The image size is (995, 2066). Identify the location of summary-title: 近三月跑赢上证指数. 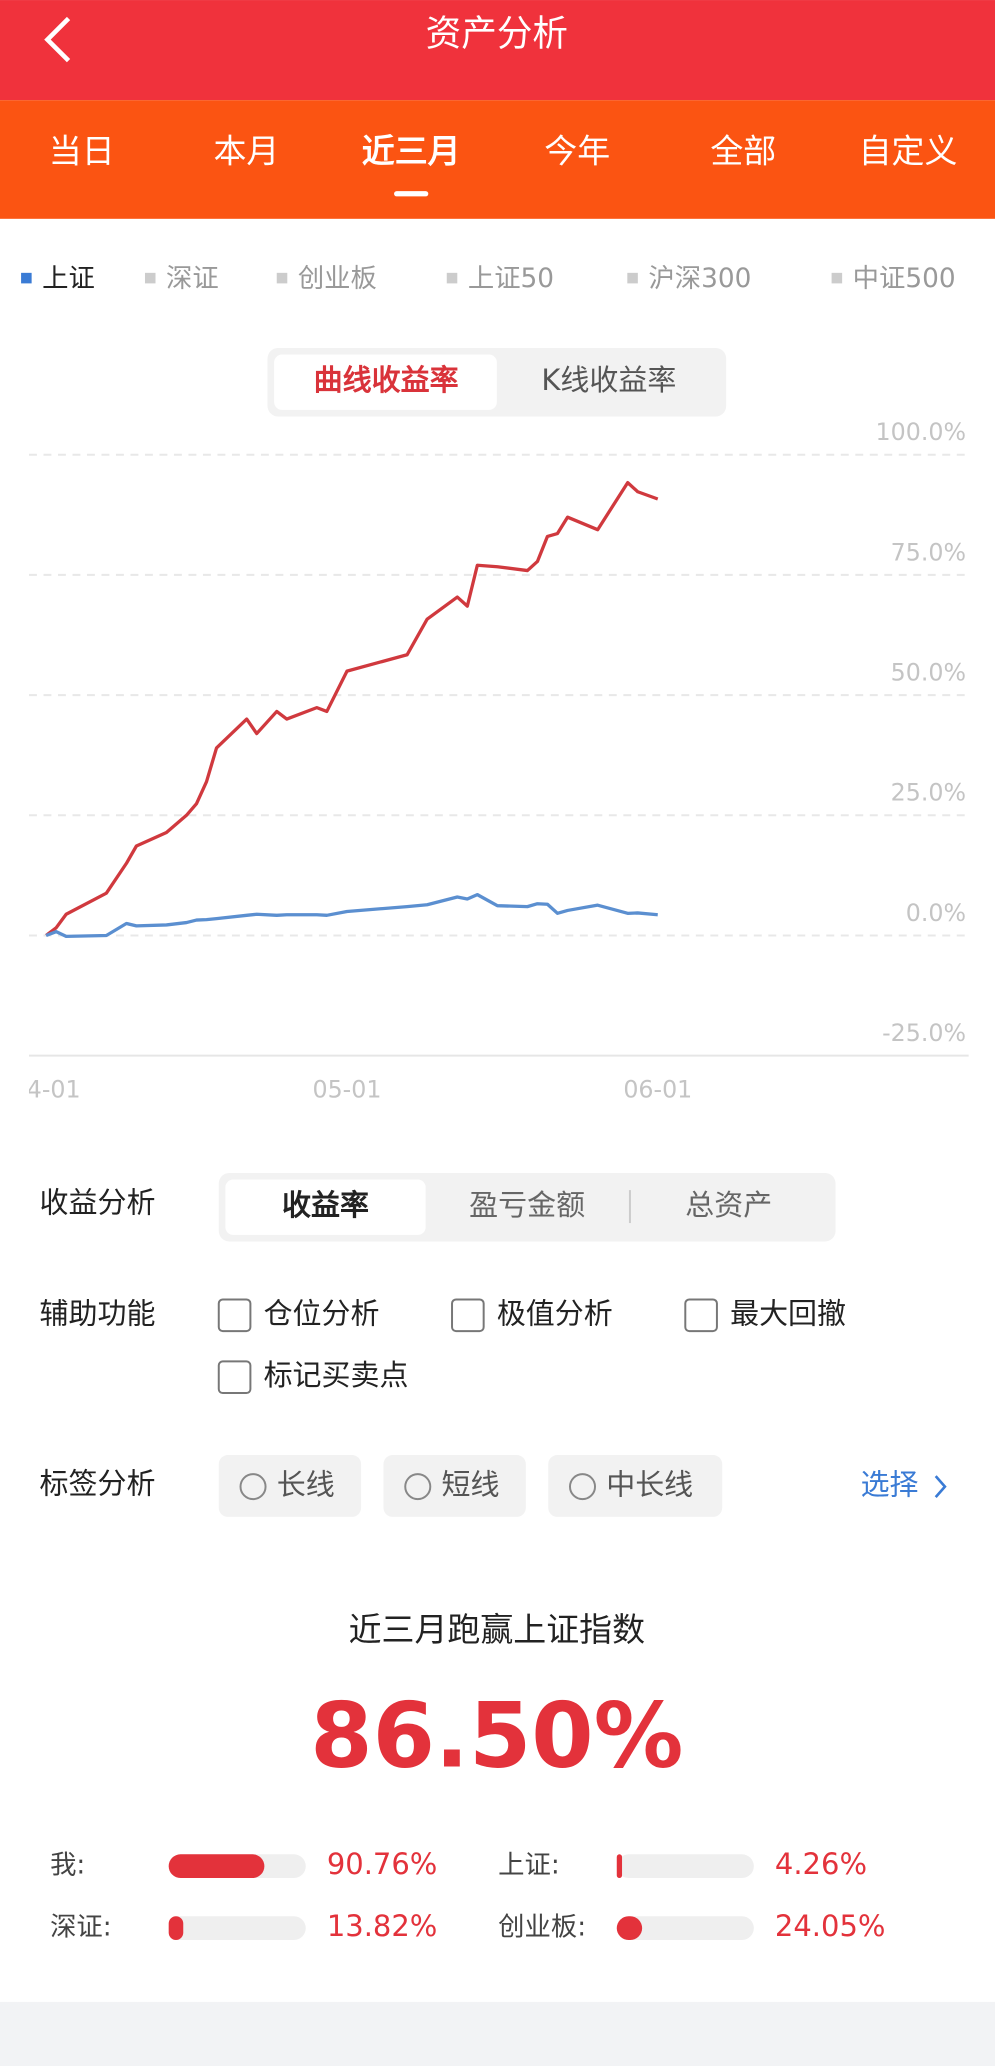
(497, 1629).